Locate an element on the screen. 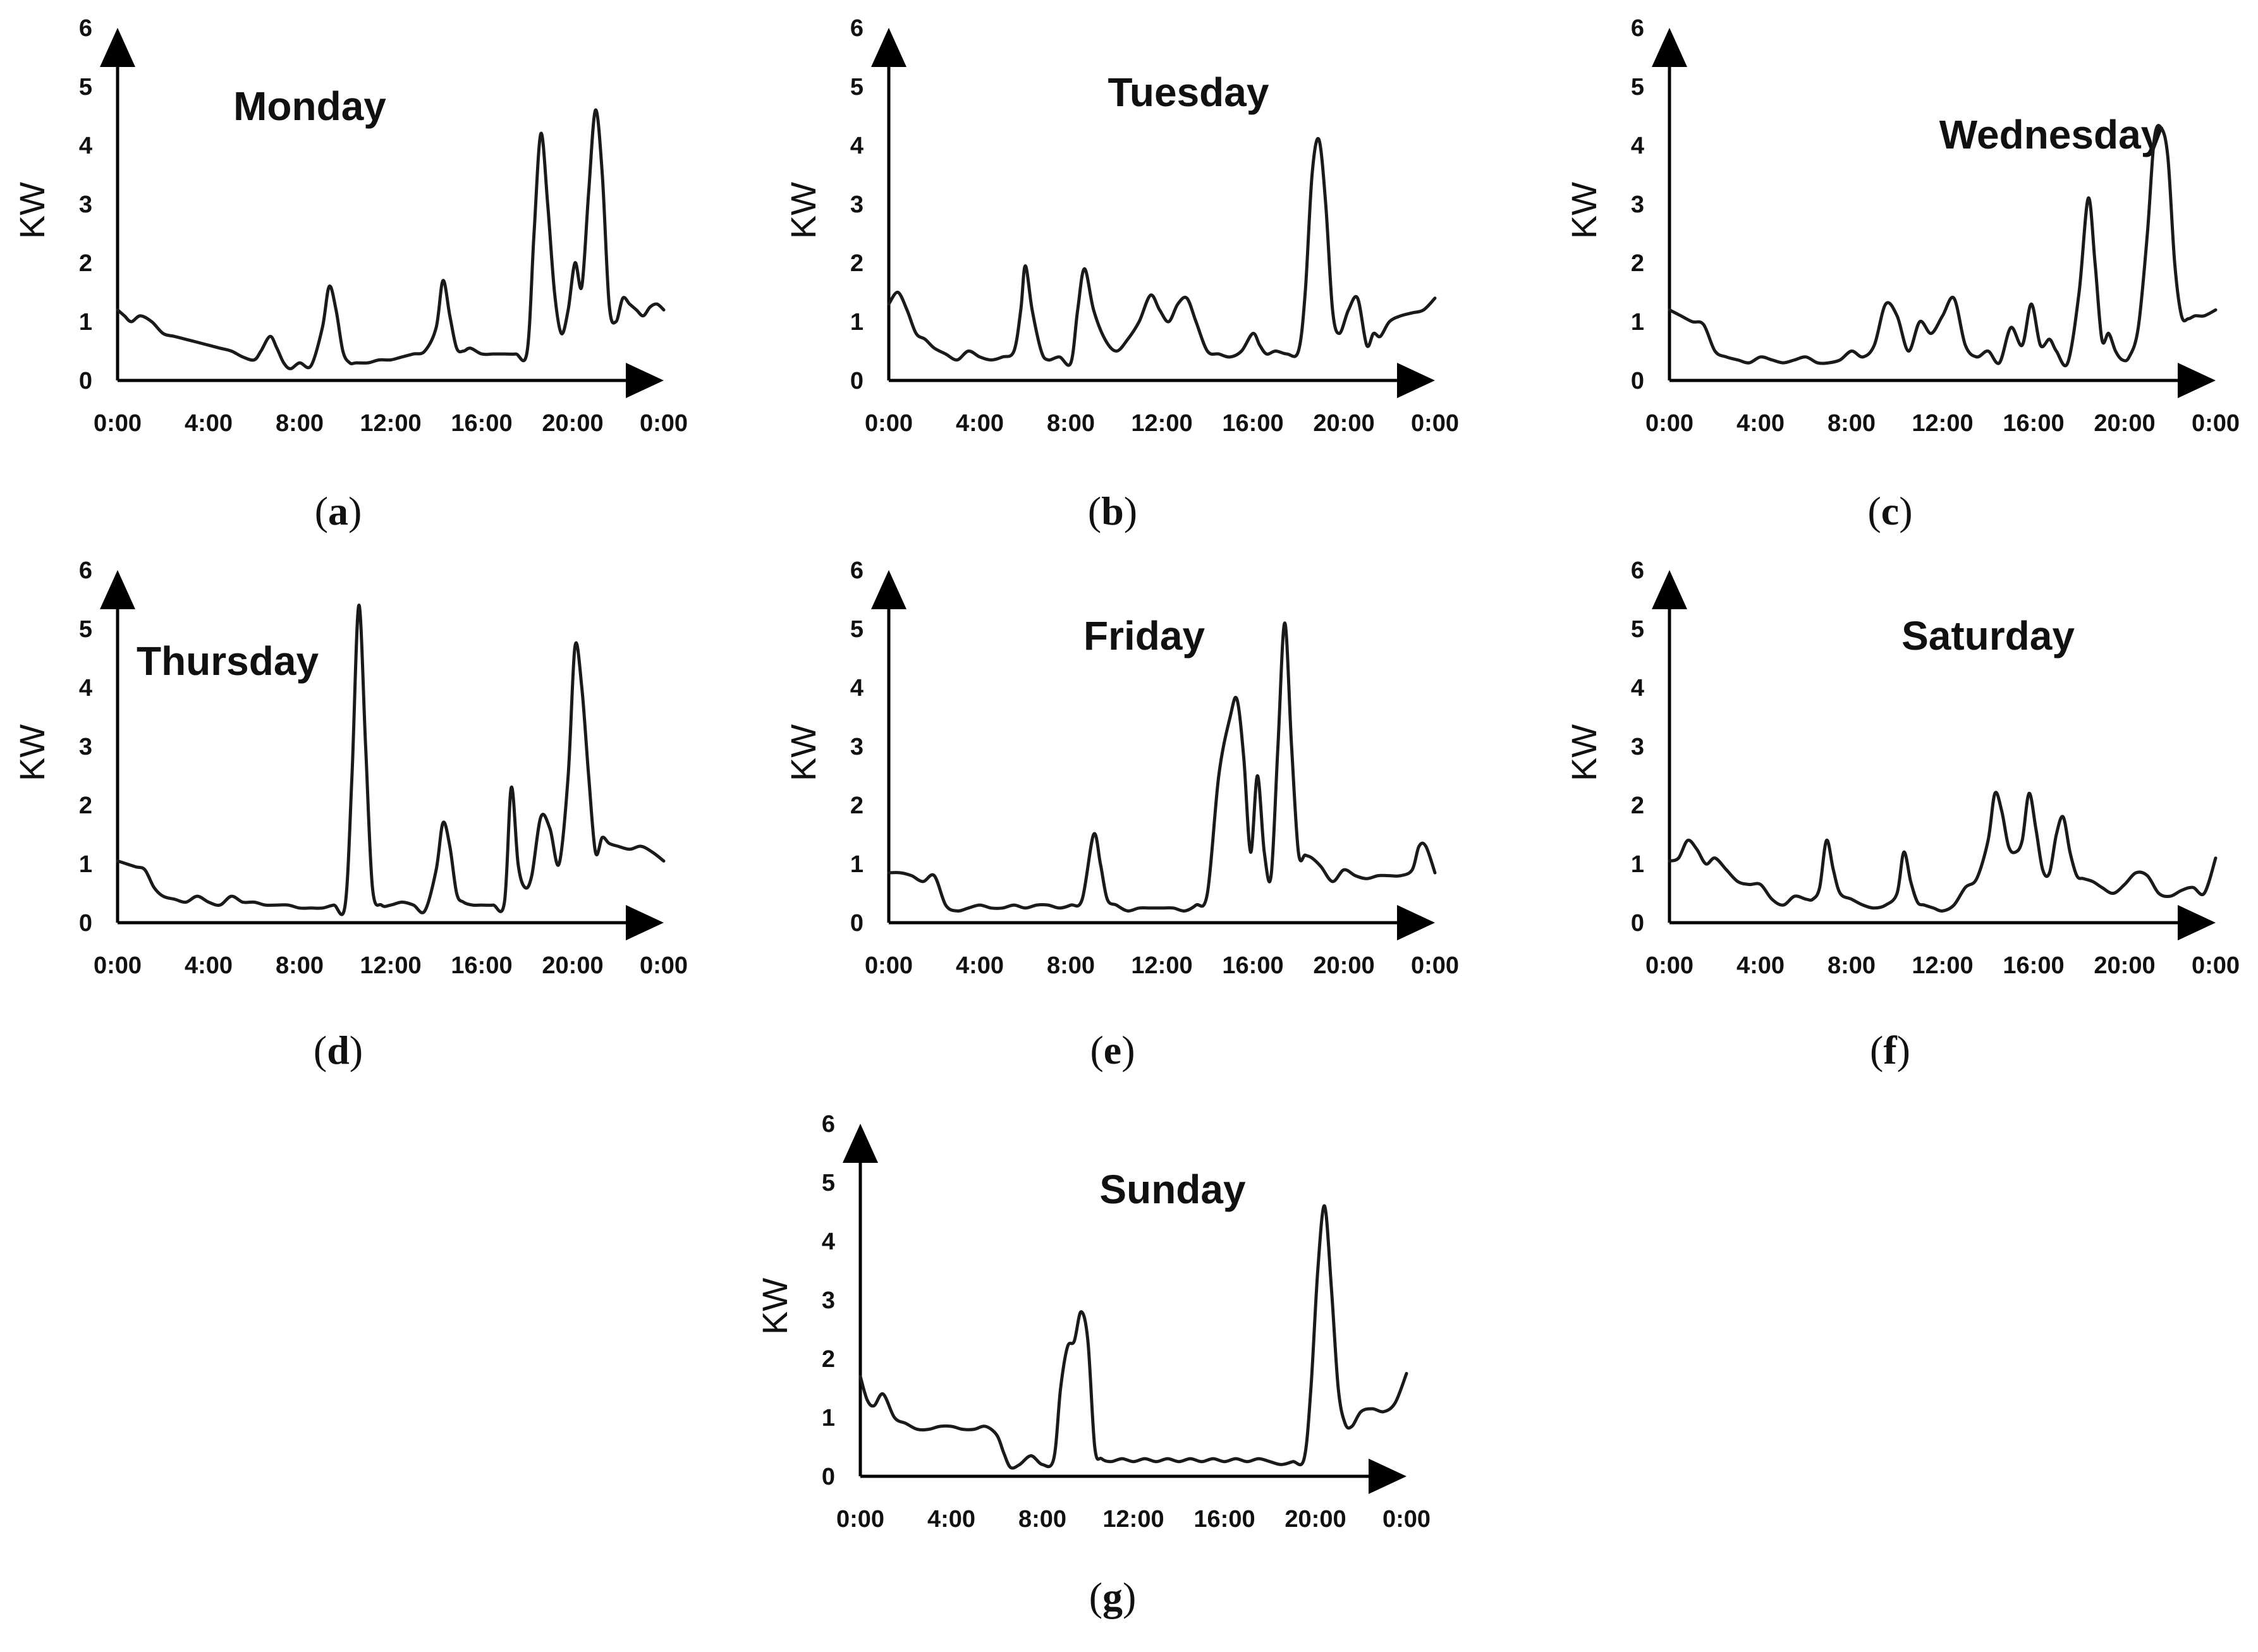  caption-letter-a: a is located at coordinates (338, 511).